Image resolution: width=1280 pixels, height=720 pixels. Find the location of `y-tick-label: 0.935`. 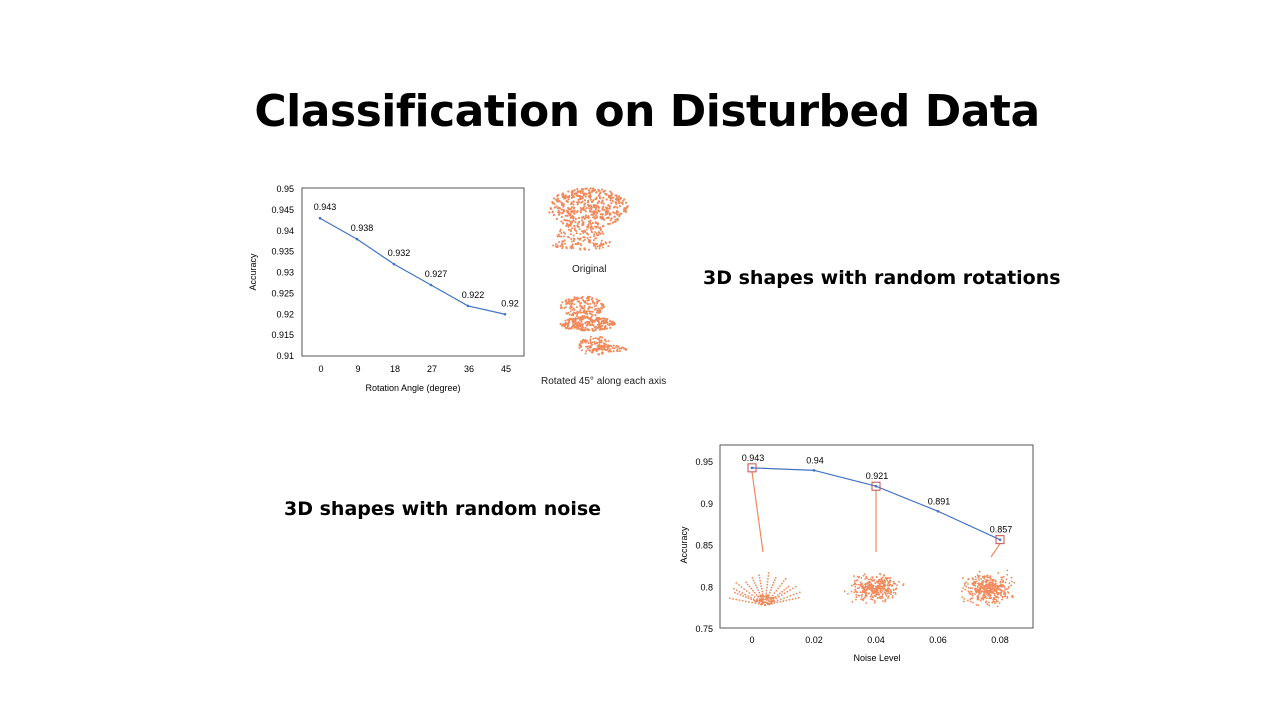

y-tick-label: 0.935 is located at coordinates (282, 252).